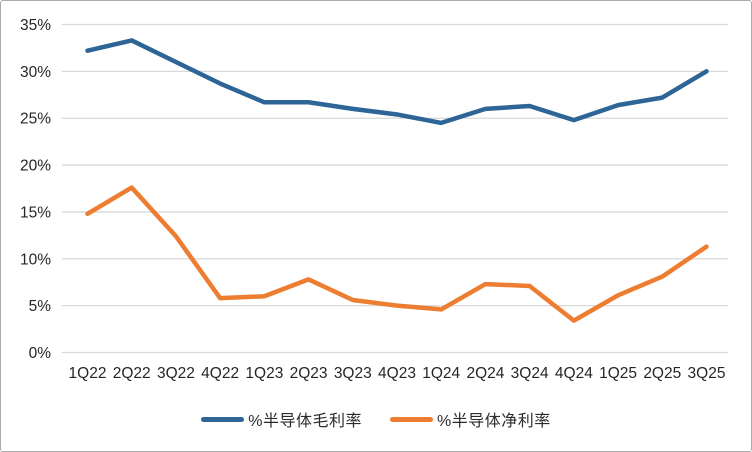 This screenshot has width=752, height=452. What do you see at coordinates (35, 119) in the screenshot?
I see `y-tick-label: 25%` at bounding box center [35, 119].